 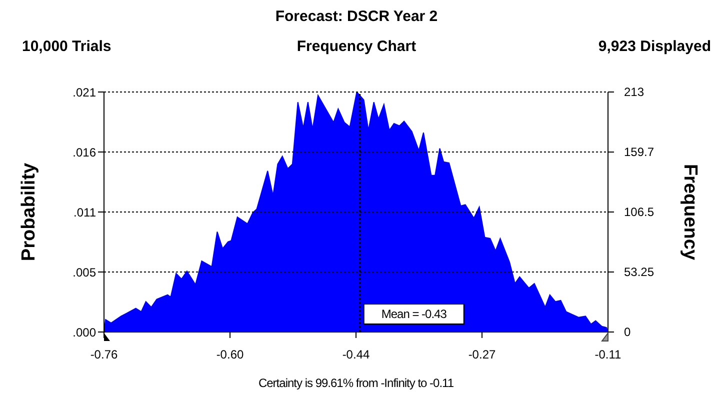 I want to click on y2-axis-title: Frequency, so click(x=689, y=212).